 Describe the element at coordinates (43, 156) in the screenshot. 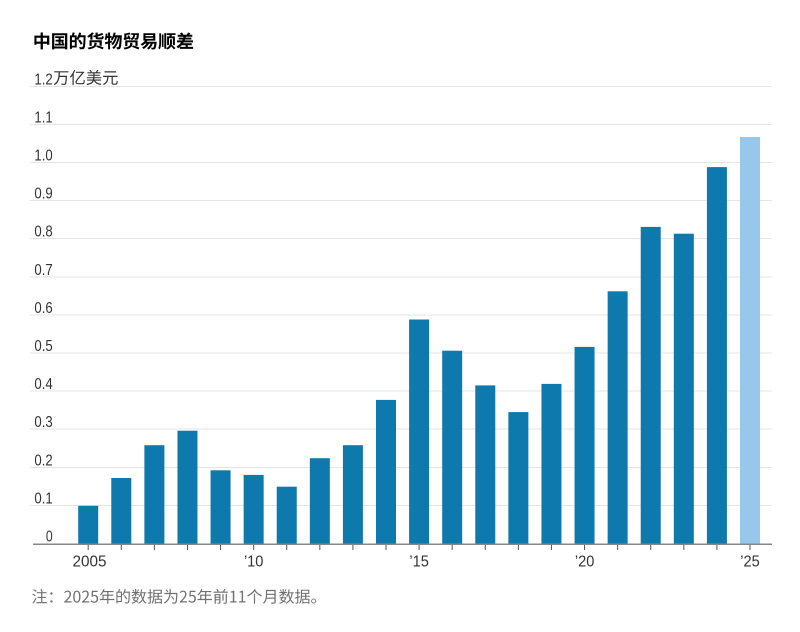

I see `svg-text: 1.0` at that location.